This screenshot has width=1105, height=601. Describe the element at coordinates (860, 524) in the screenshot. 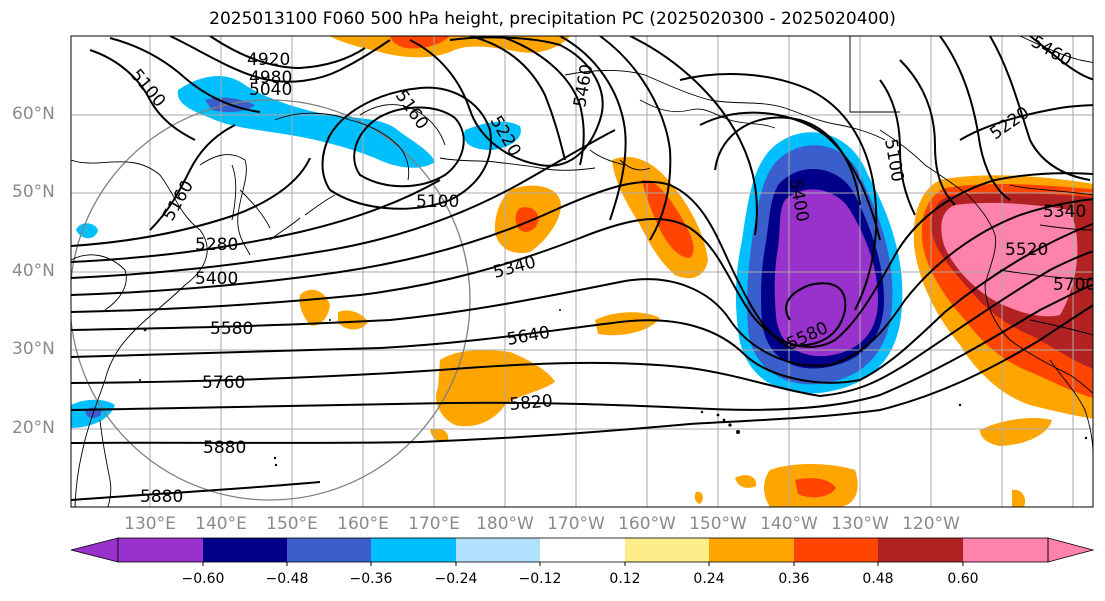

I see `lon-label: 130°W` at that location.